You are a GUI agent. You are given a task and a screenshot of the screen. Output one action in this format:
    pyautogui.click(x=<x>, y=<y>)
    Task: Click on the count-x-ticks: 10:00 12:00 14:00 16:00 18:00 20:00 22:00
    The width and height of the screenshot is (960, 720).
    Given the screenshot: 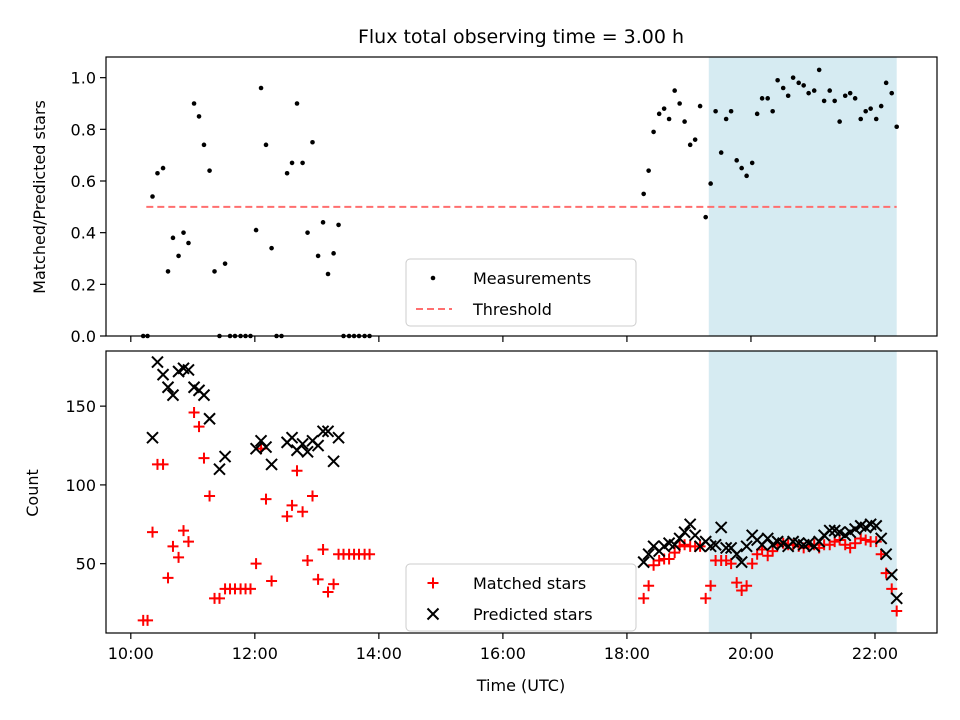 What is the action you would take?
    pyautogui.click(x=503, y=648)
    